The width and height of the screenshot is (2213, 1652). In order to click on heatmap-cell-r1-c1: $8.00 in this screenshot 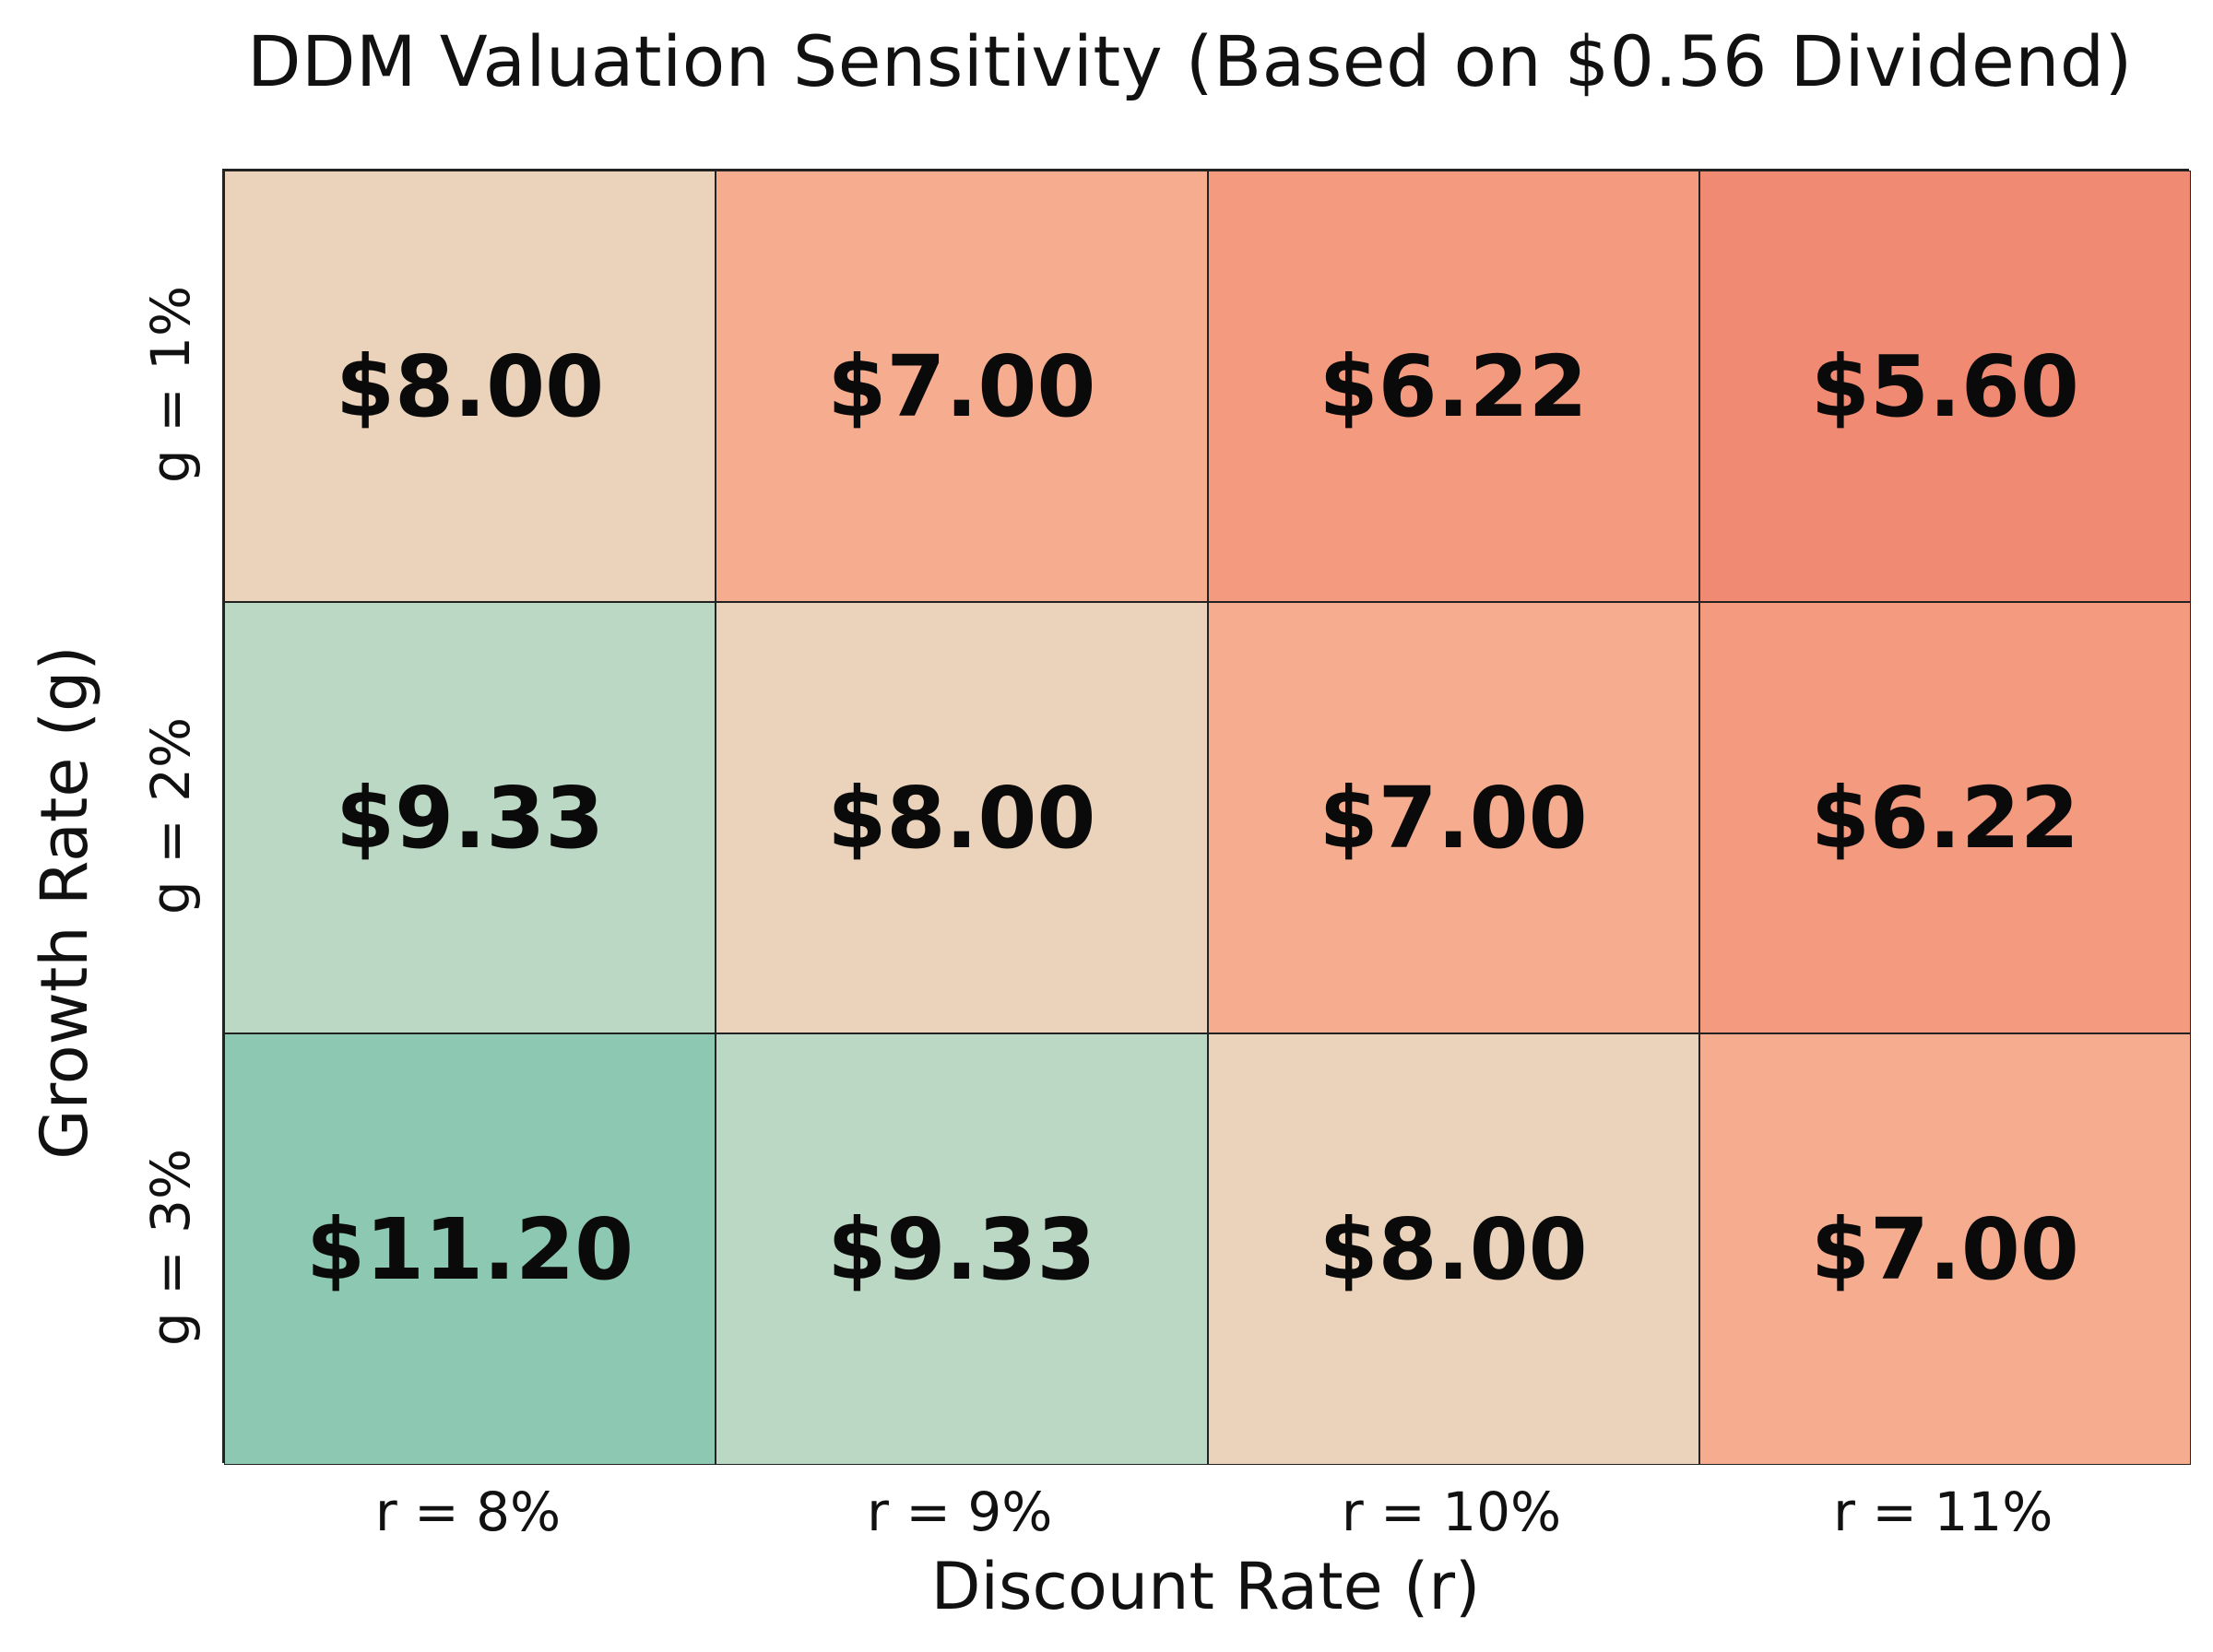, I will do `click(470, 386)`.